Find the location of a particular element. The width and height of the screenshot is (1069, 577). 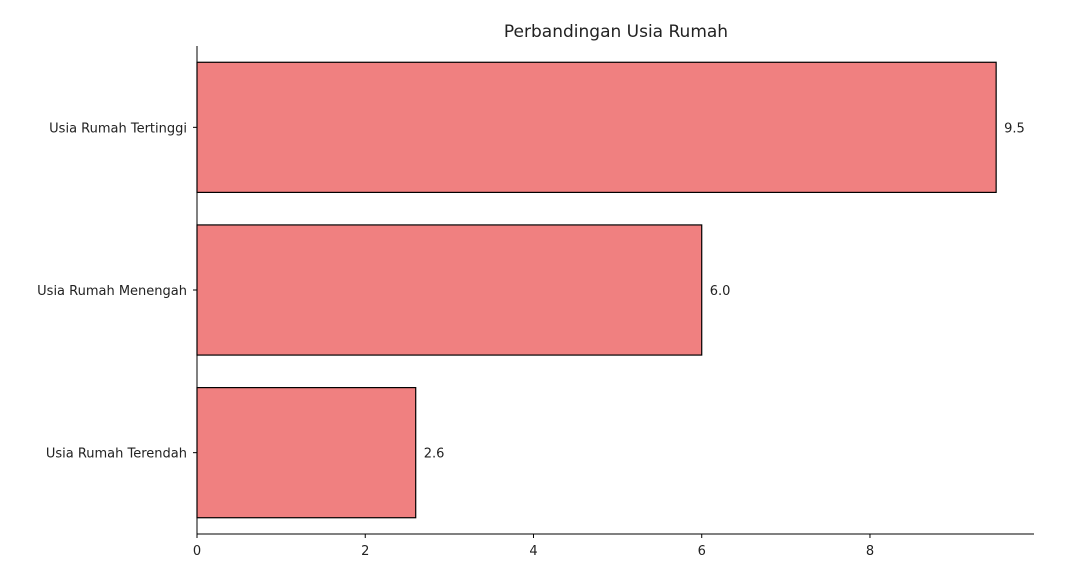

chart-title: Perbandingan Usia Rumah is located at coordinates (616, 32).